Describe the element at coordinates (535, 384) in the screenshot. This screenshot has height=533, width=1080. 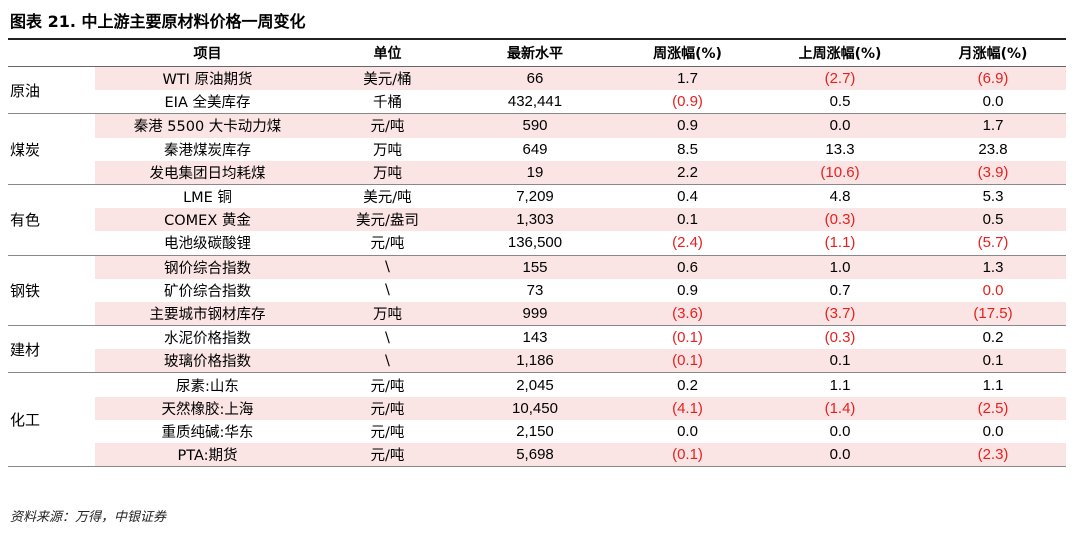
I see `latest-cell: 2,045` at that location.